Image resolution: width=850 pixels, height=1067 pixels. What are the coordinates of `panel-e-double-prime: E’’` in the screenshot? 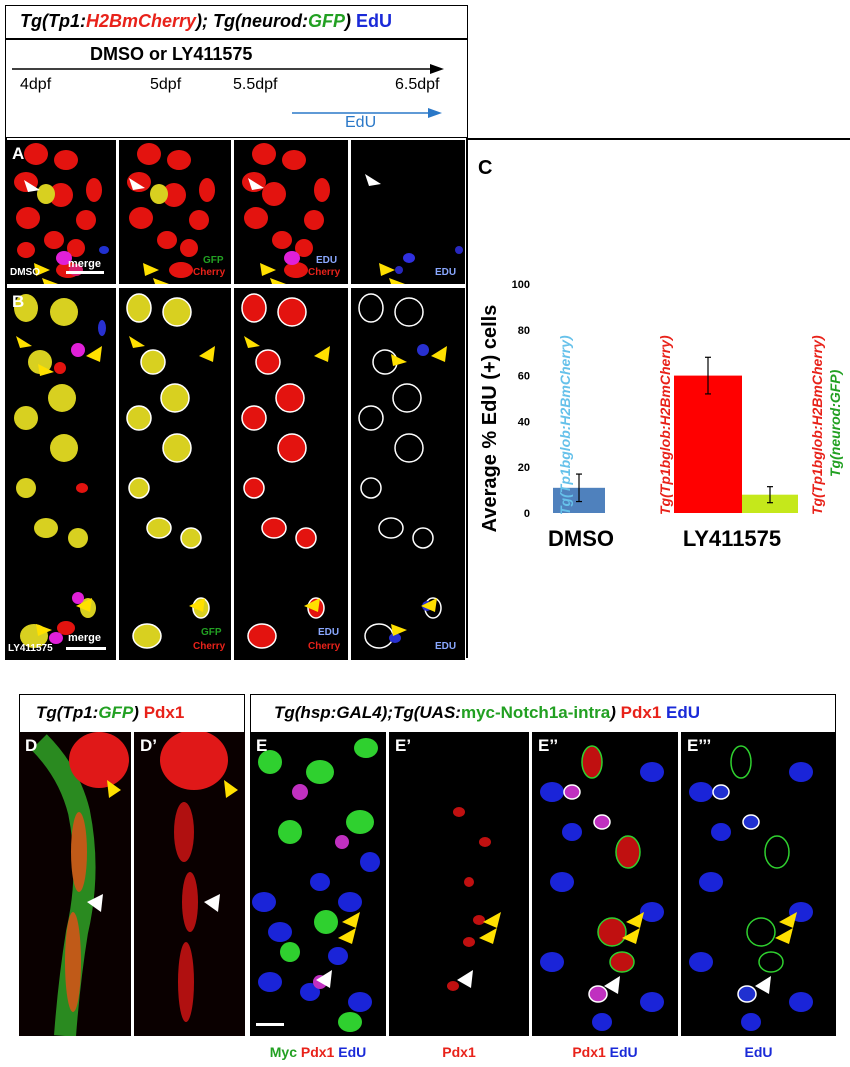 It's located at (605, 884).